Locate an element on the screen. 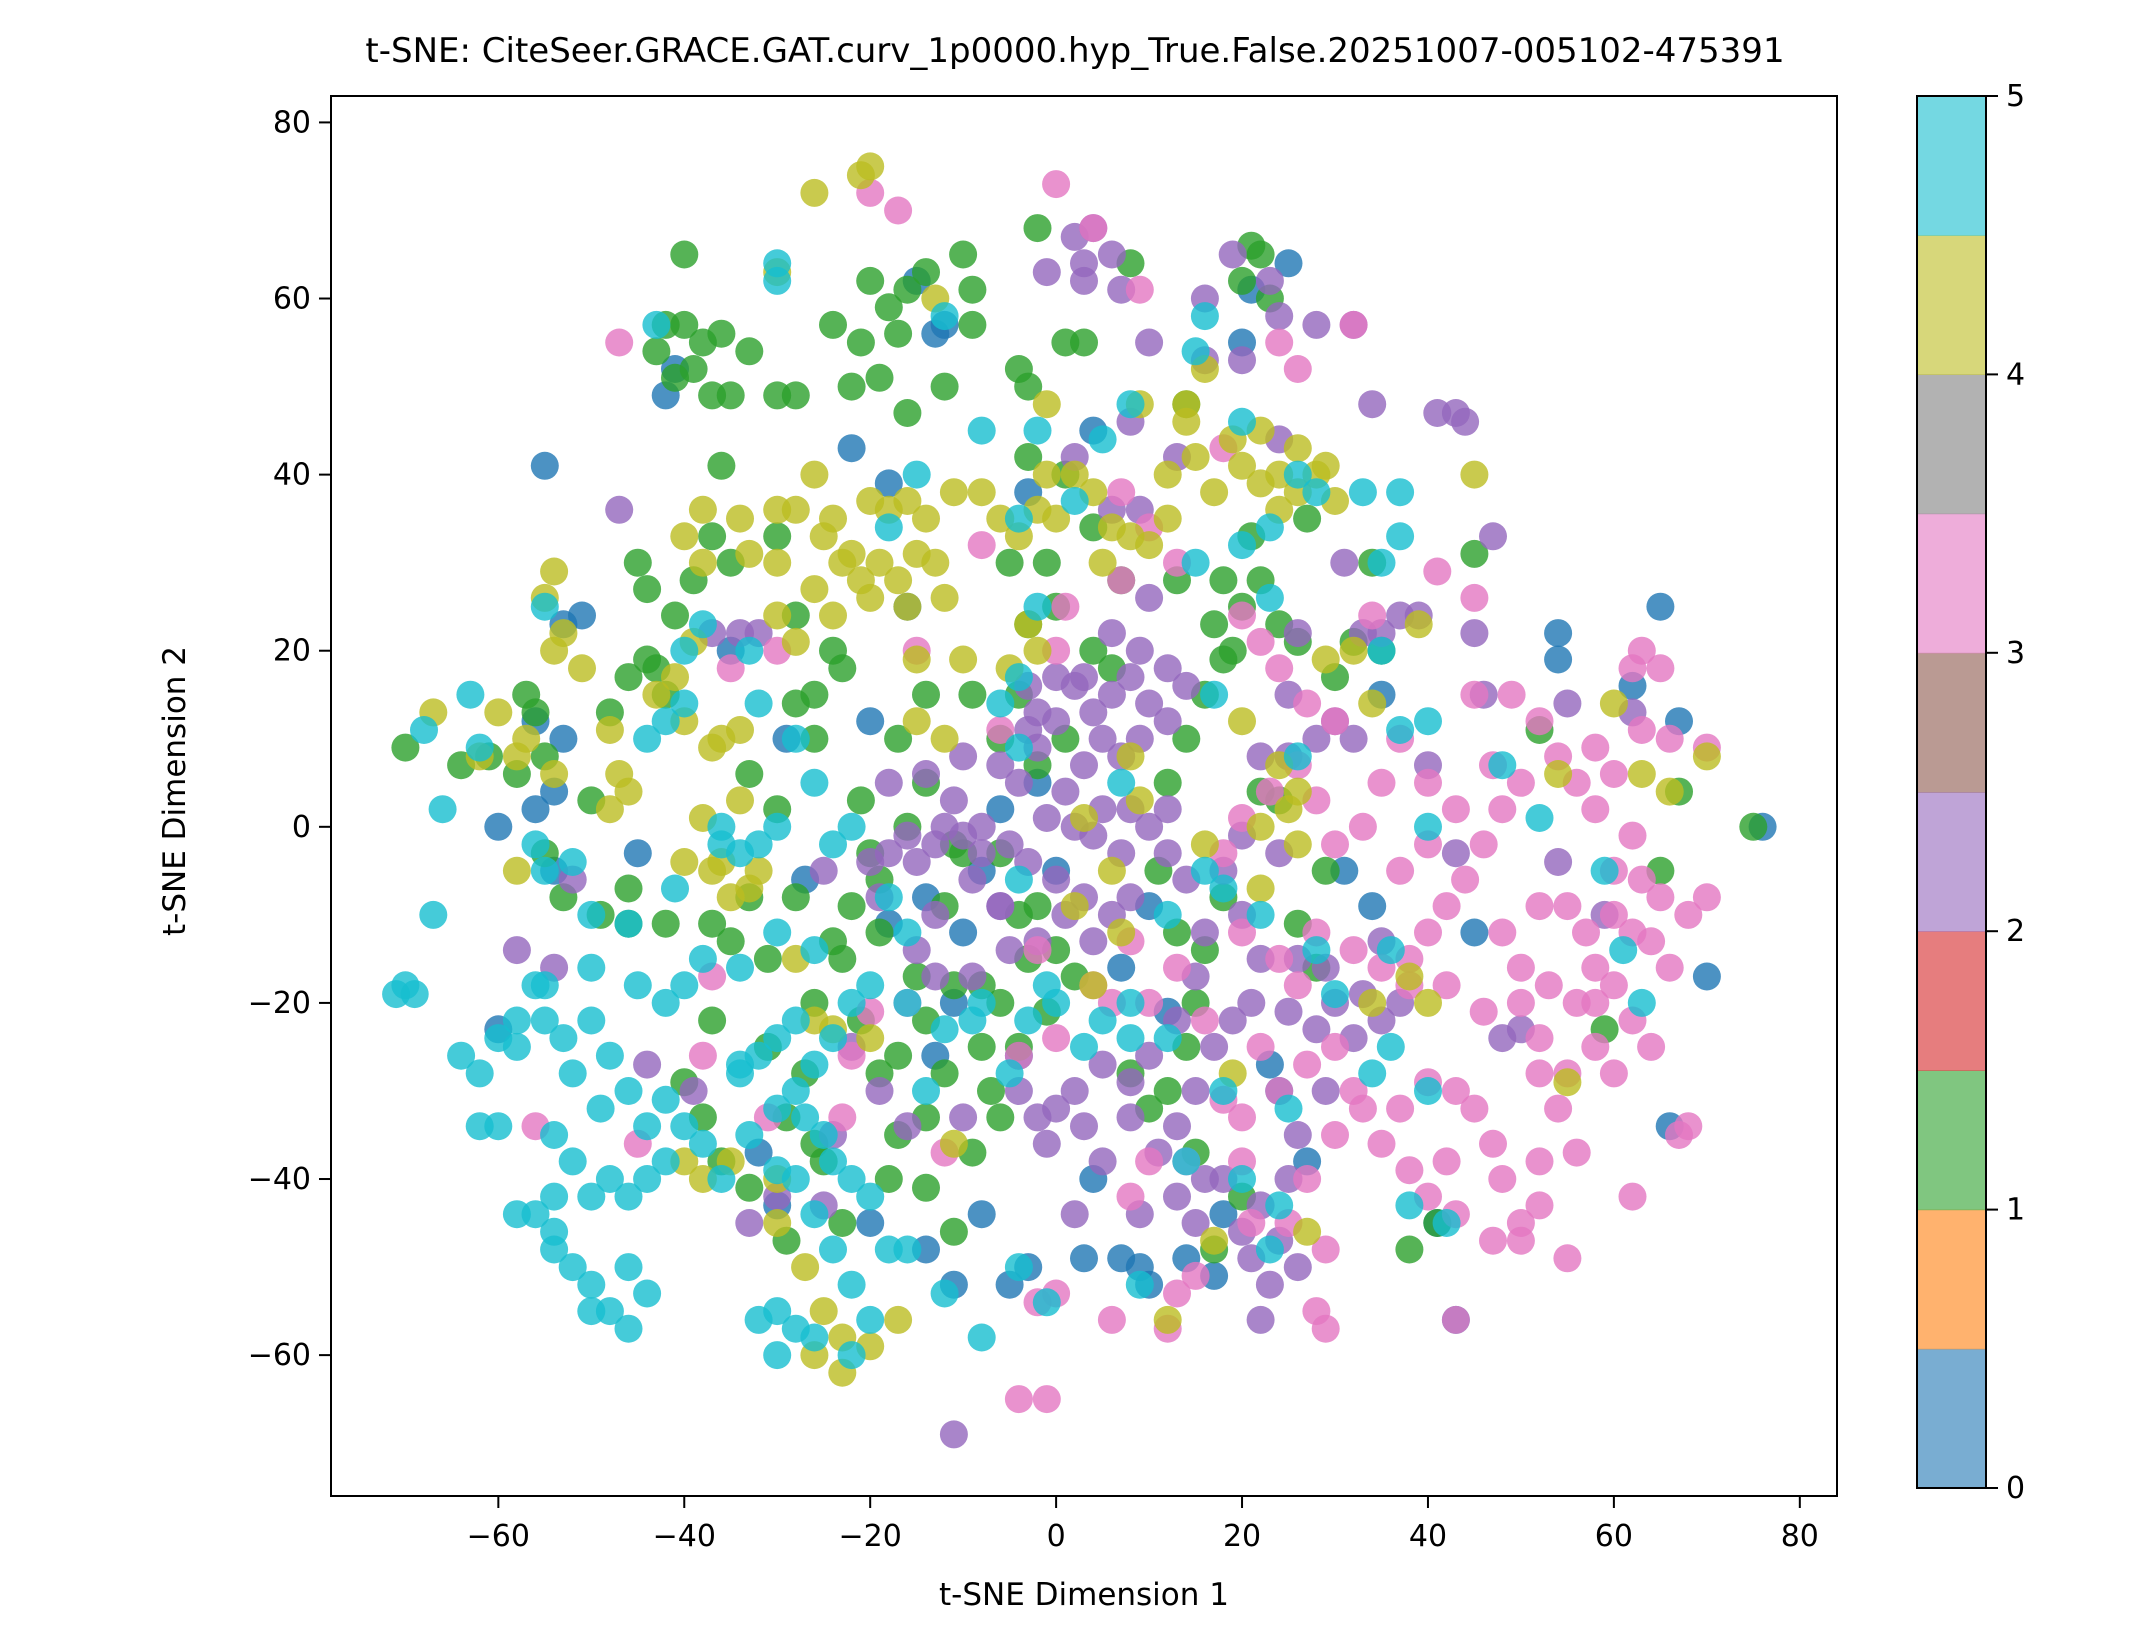 The height and width of the screenshot is (1638, 2146). x-tick-label: 0 is located at coordinates (1056, 1536).